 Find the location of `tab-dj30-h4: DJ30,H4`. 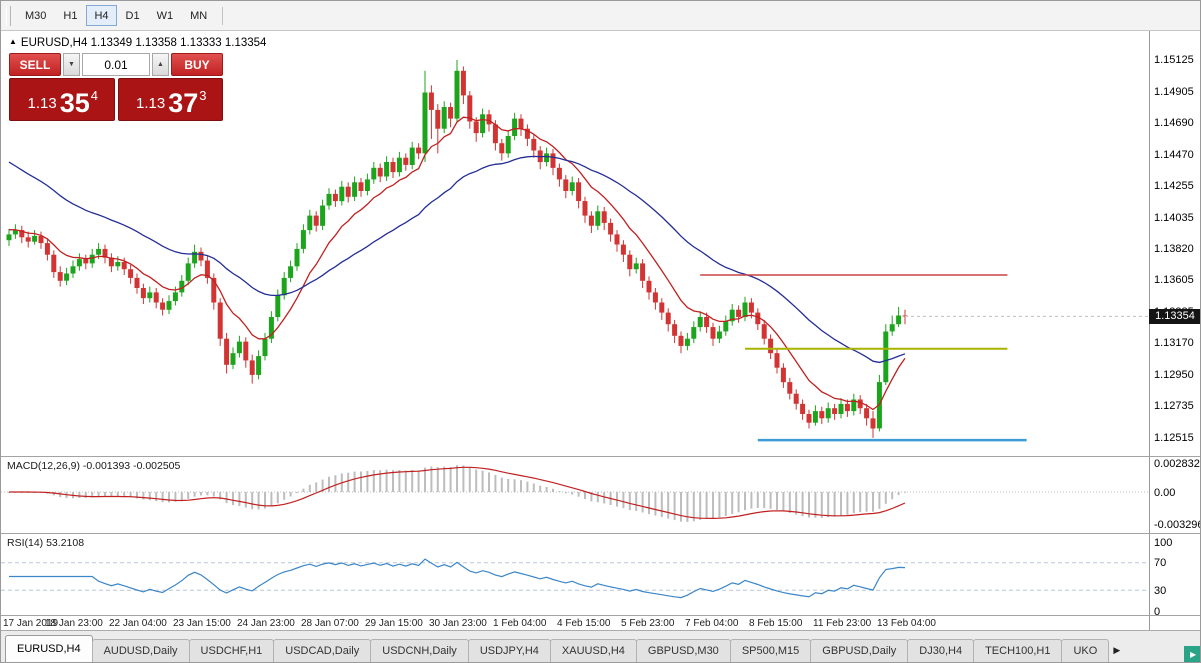

tab-dj30-h4: DJ30,H4 is located at coordinates (941, 650).